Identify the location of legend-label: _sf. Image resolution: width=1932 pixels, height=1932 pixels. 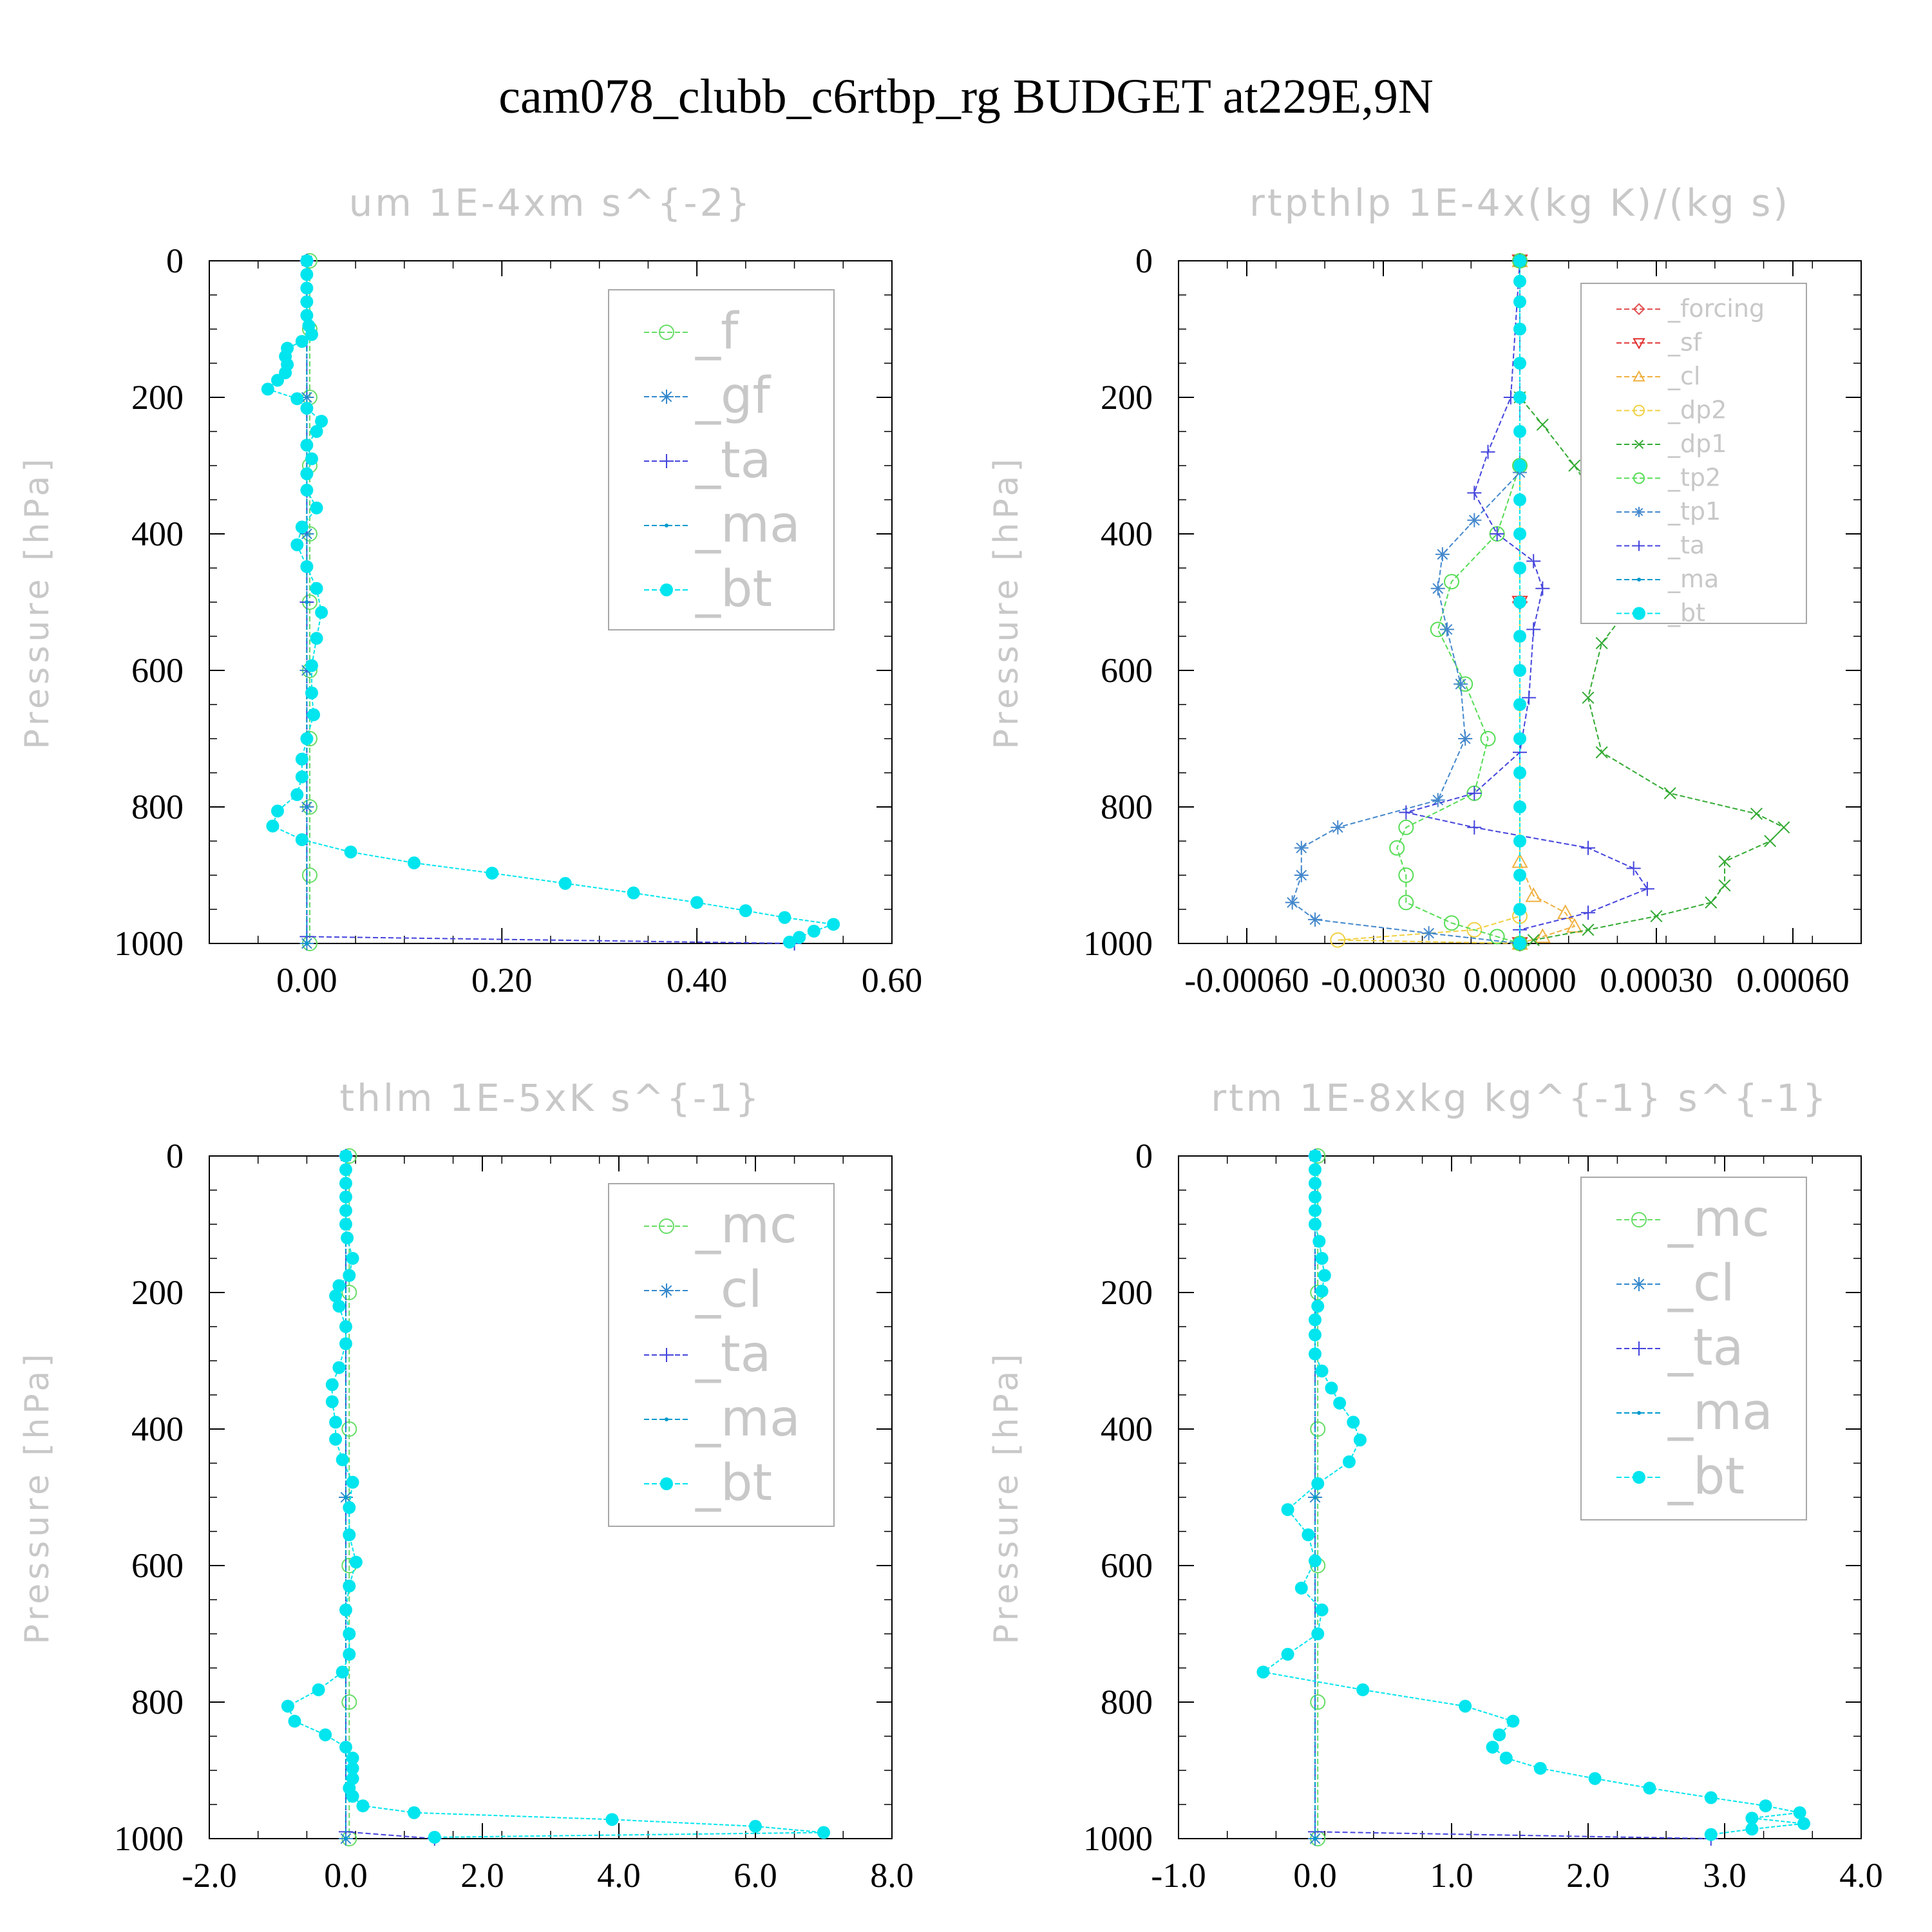
(1685, 342).